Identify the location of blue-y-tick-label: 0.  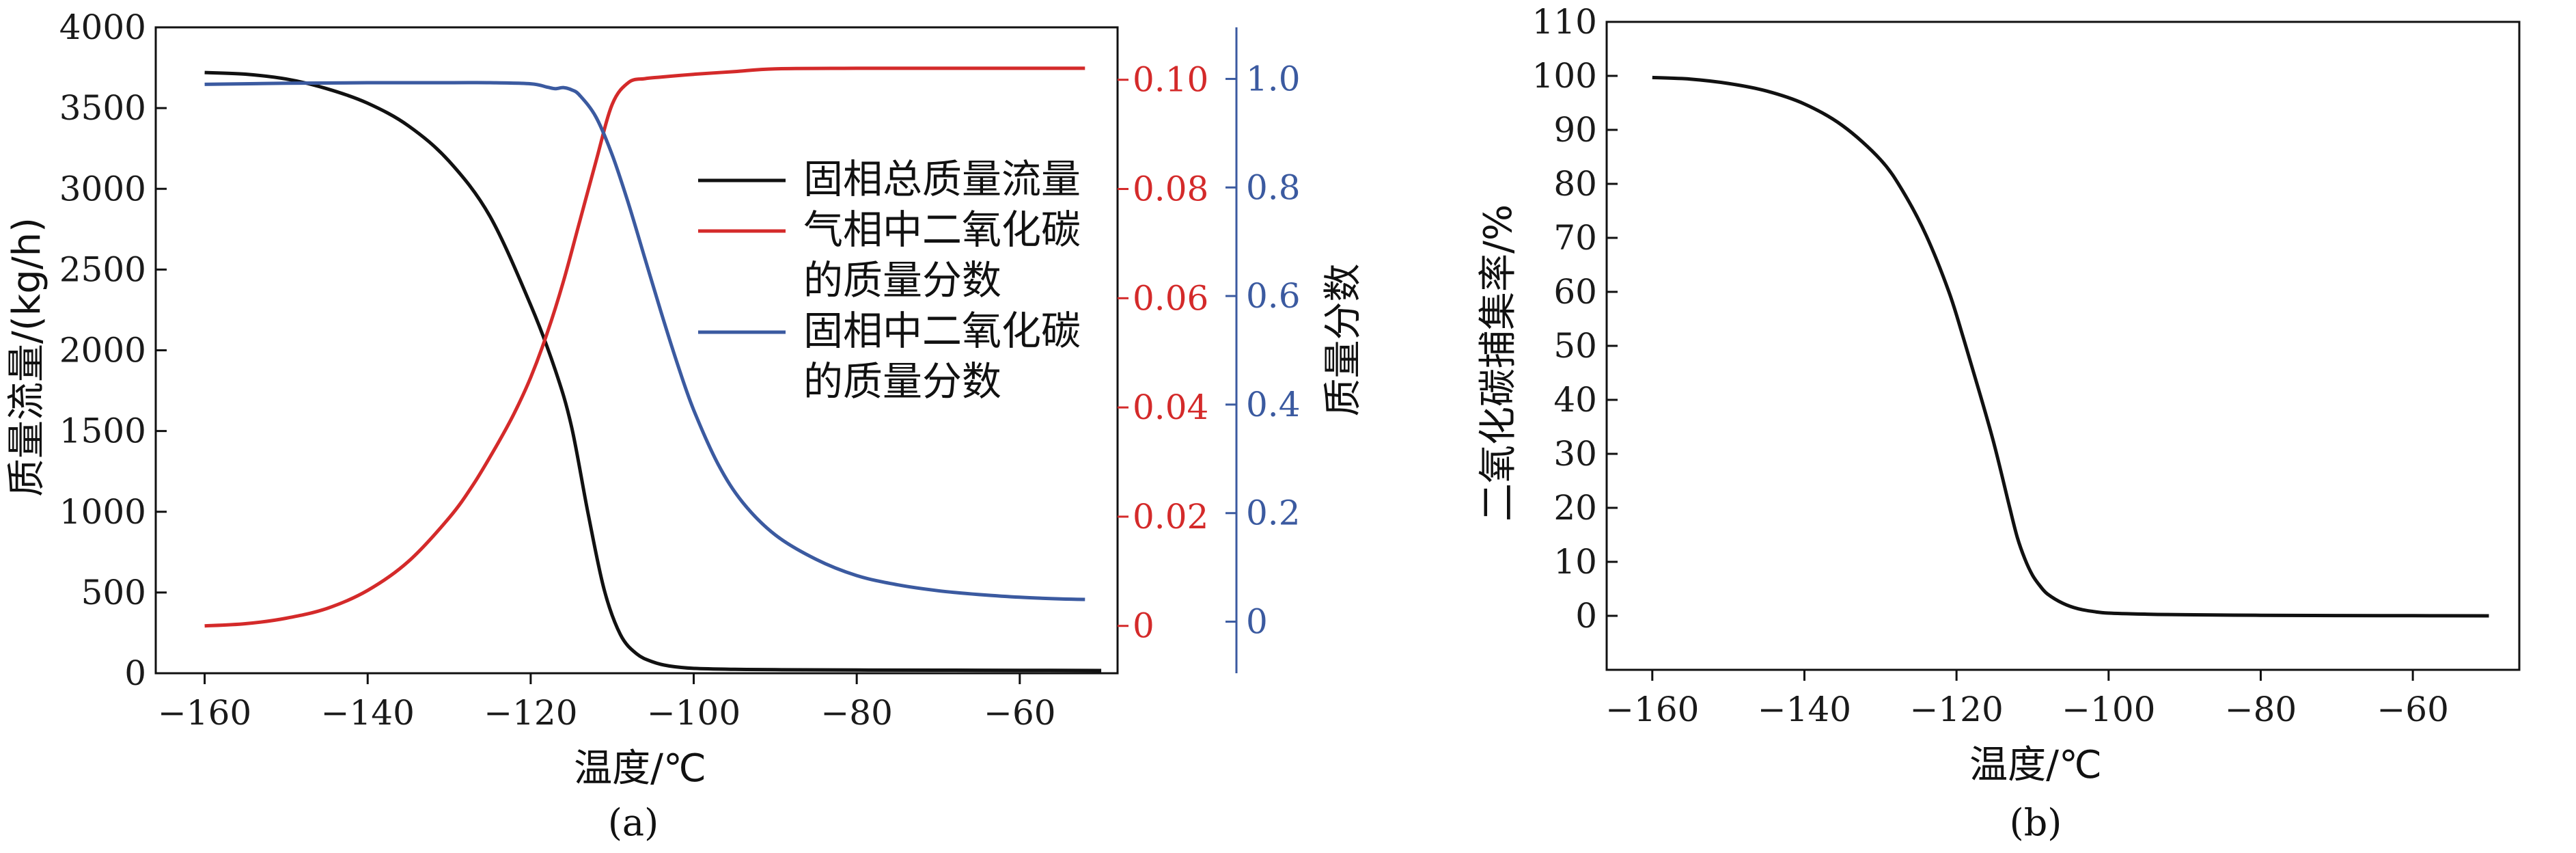
(1257, 622).